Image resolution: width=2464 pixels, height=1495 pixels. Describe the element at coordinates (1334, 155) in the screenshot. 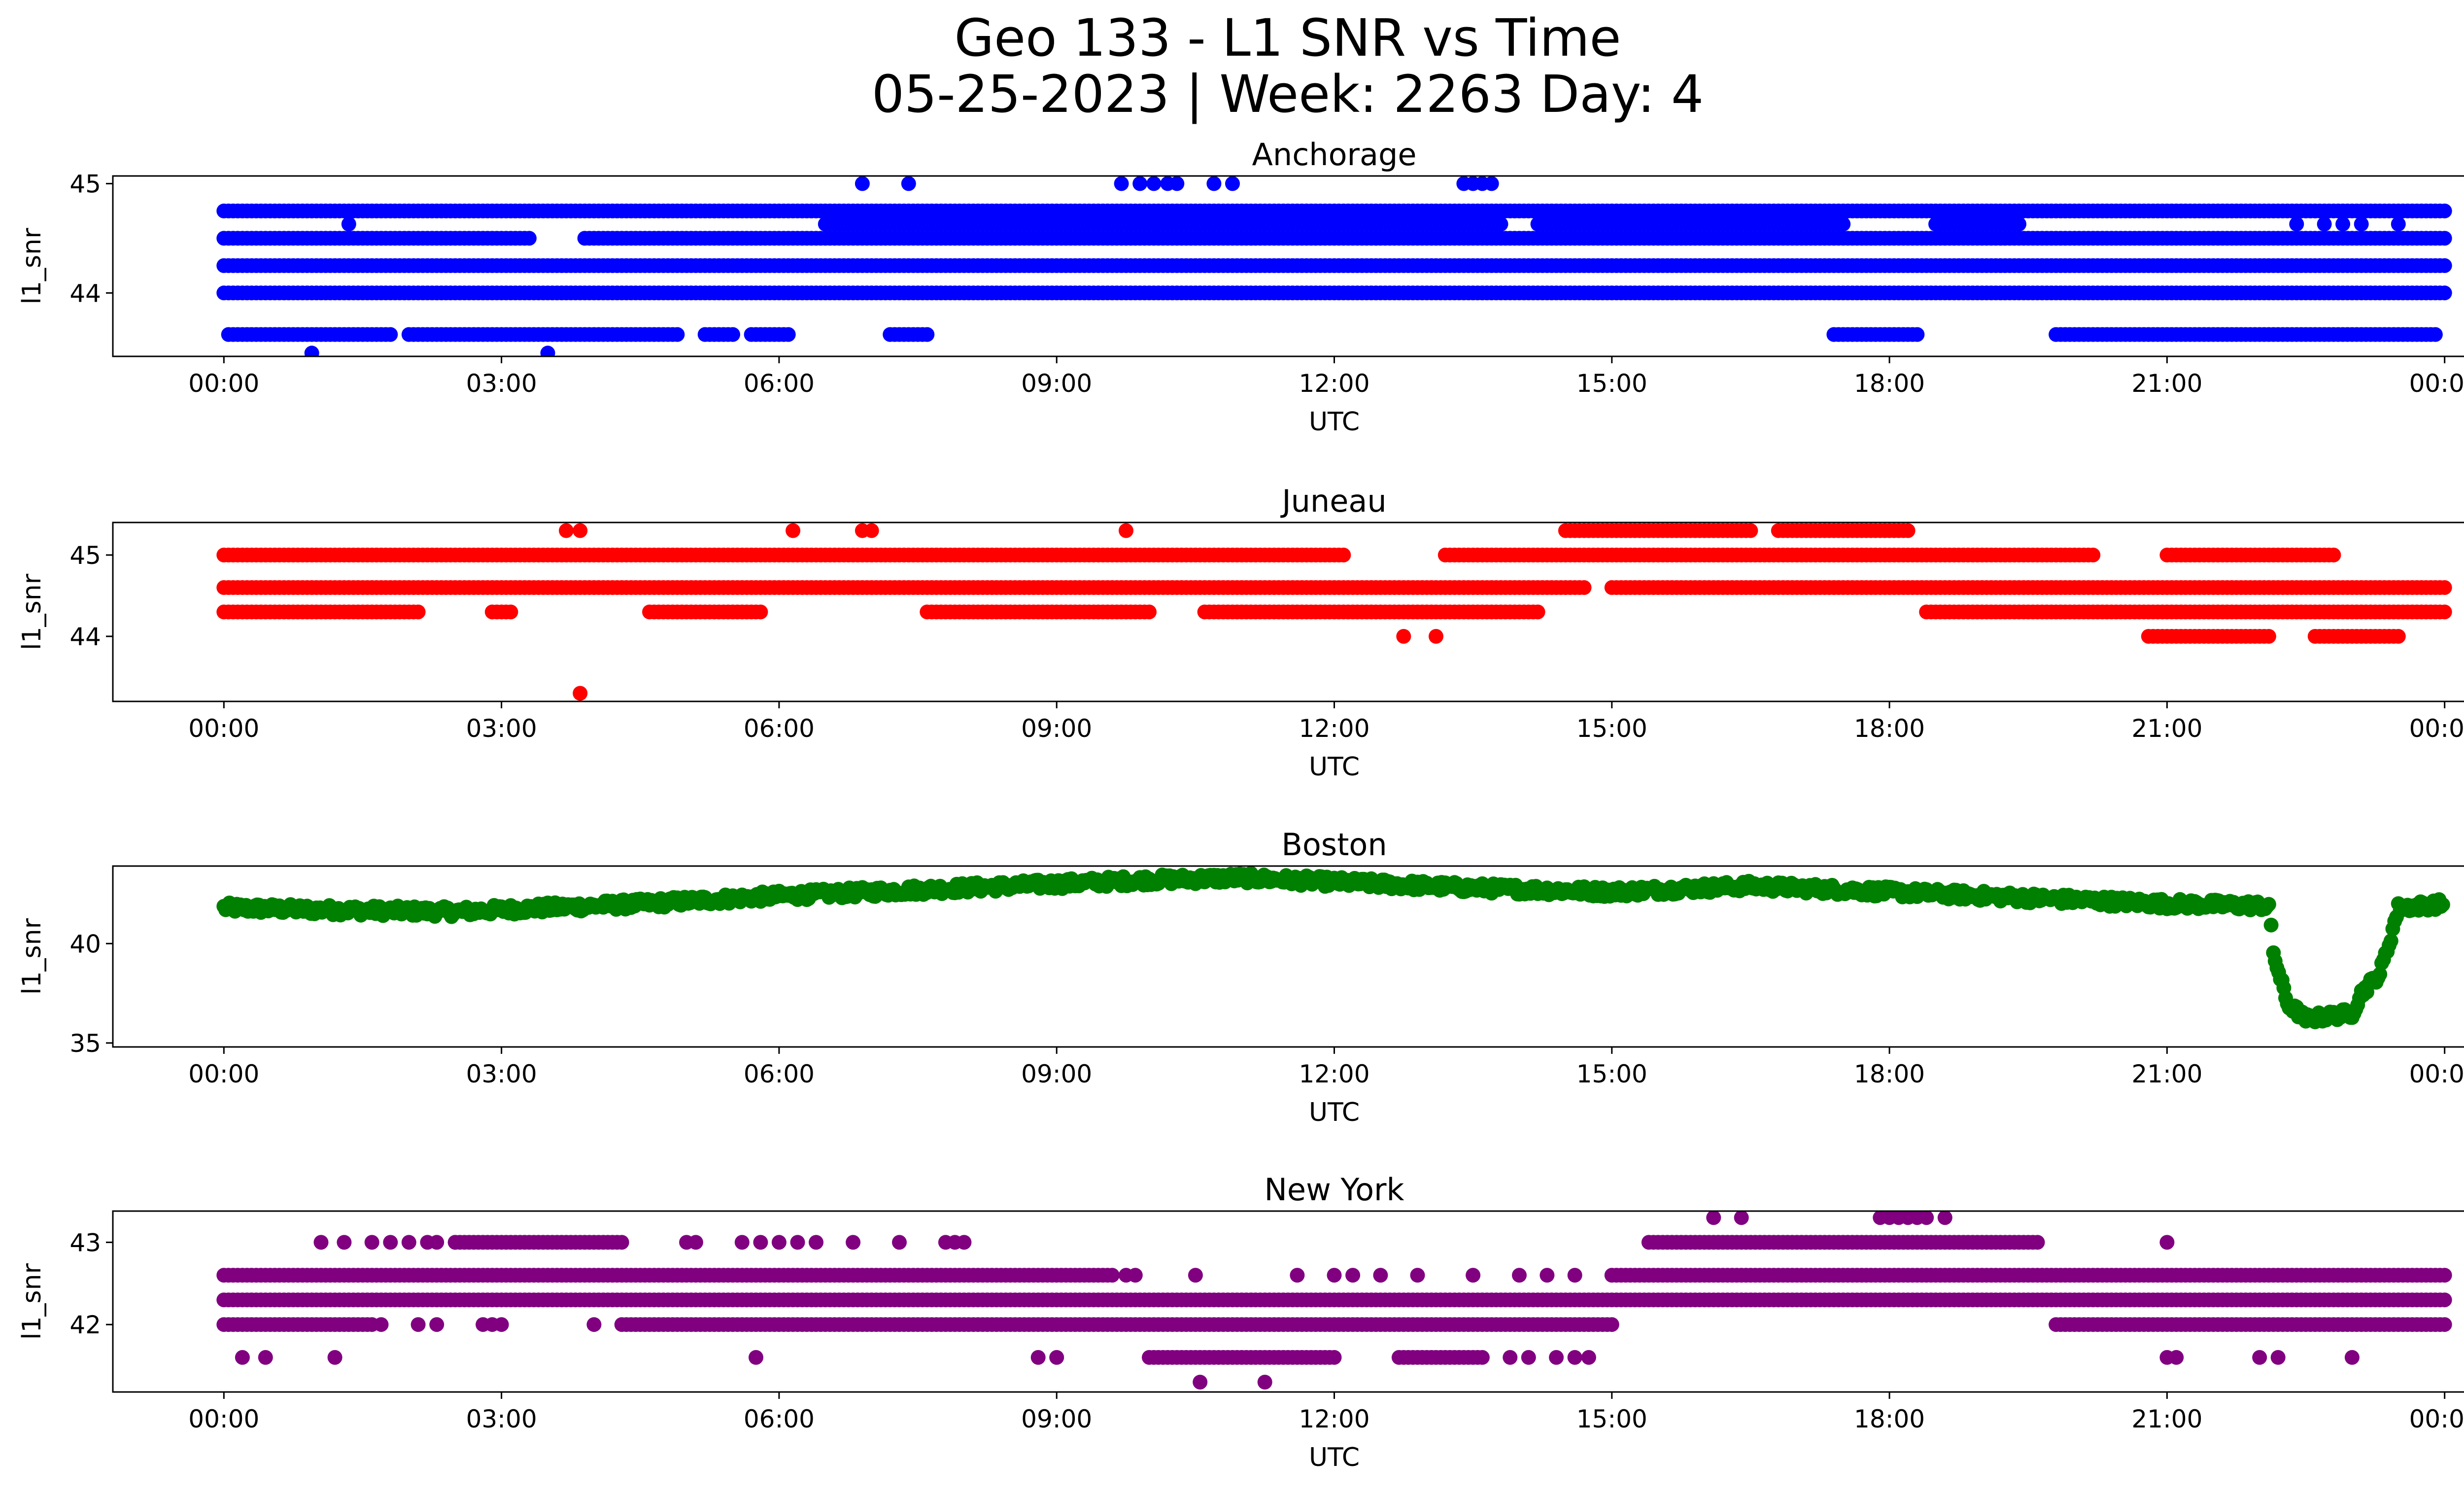

I see `subplot-title: Anchorage` at that location.